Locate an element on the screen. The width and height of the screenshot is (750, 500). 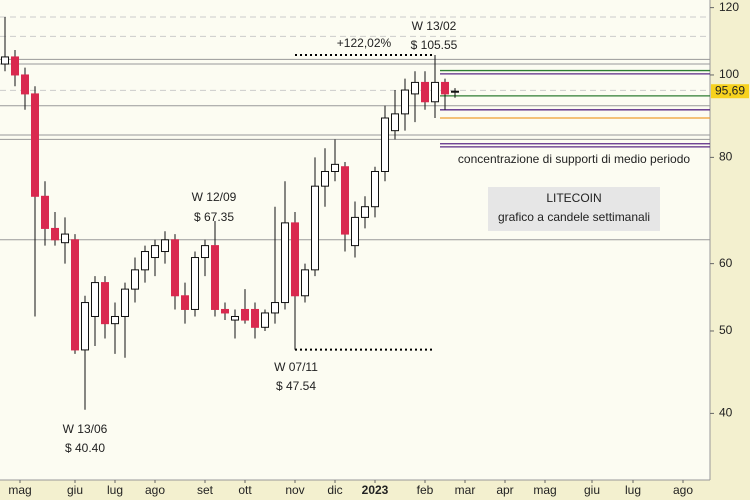
info-subtitle: grafico a candele settimanali is located at coordinates (574, 217).